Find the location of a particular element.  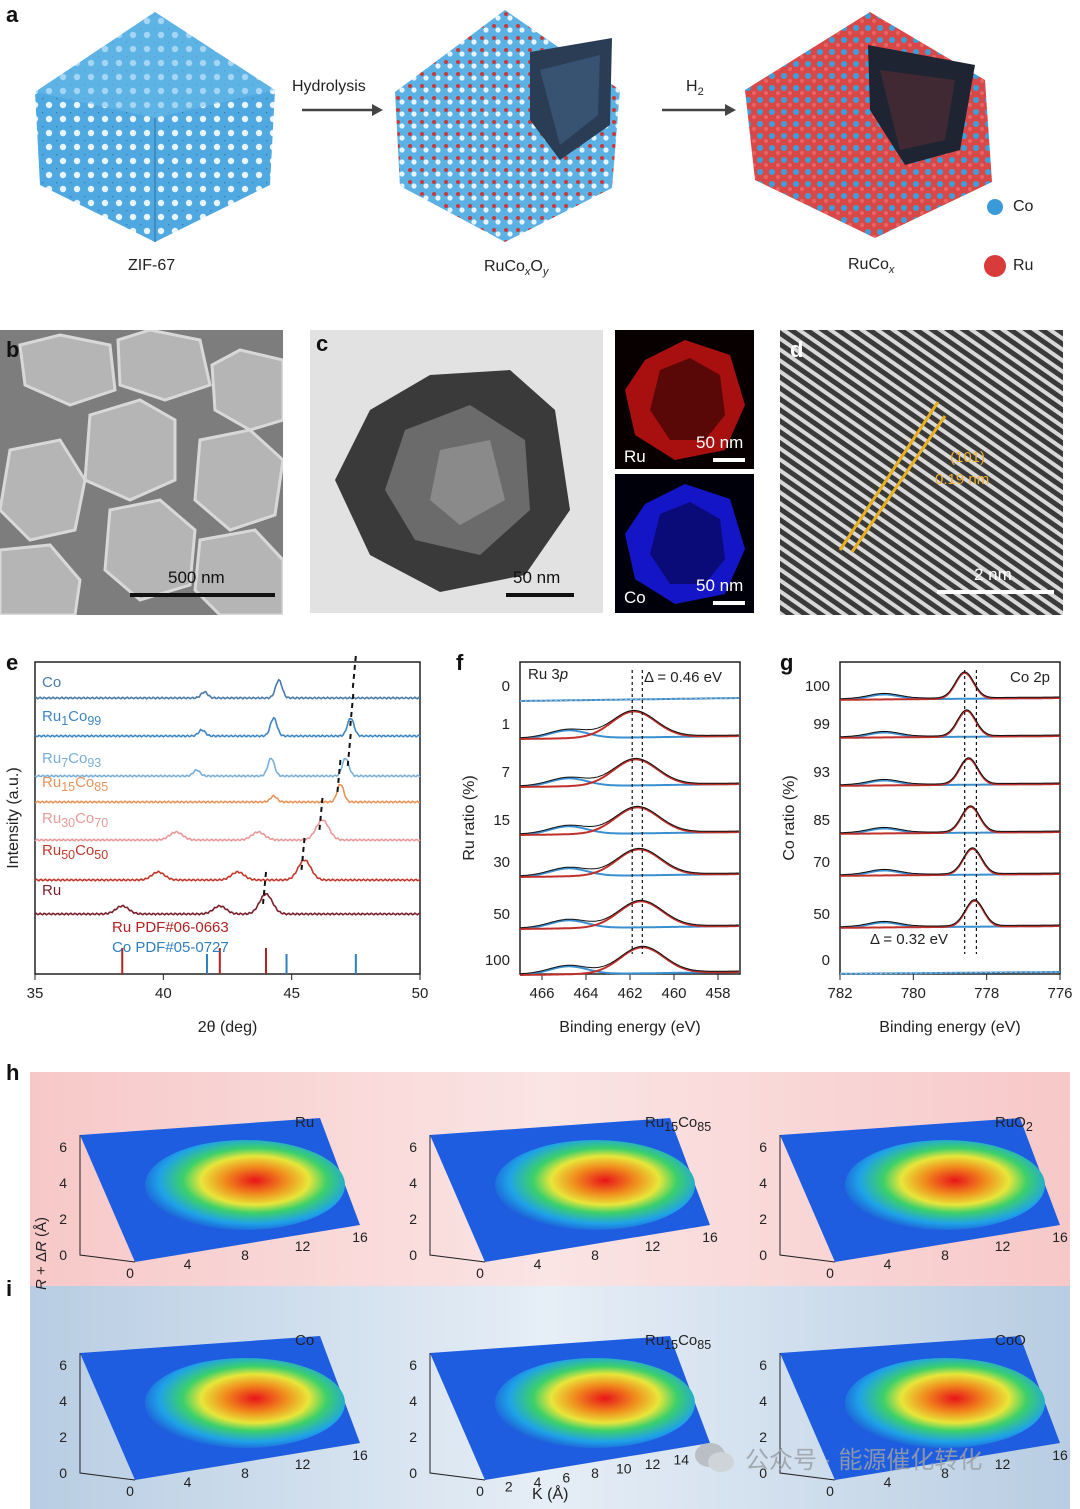

wt-i-0-surface is located at coordinates (220, 1408).